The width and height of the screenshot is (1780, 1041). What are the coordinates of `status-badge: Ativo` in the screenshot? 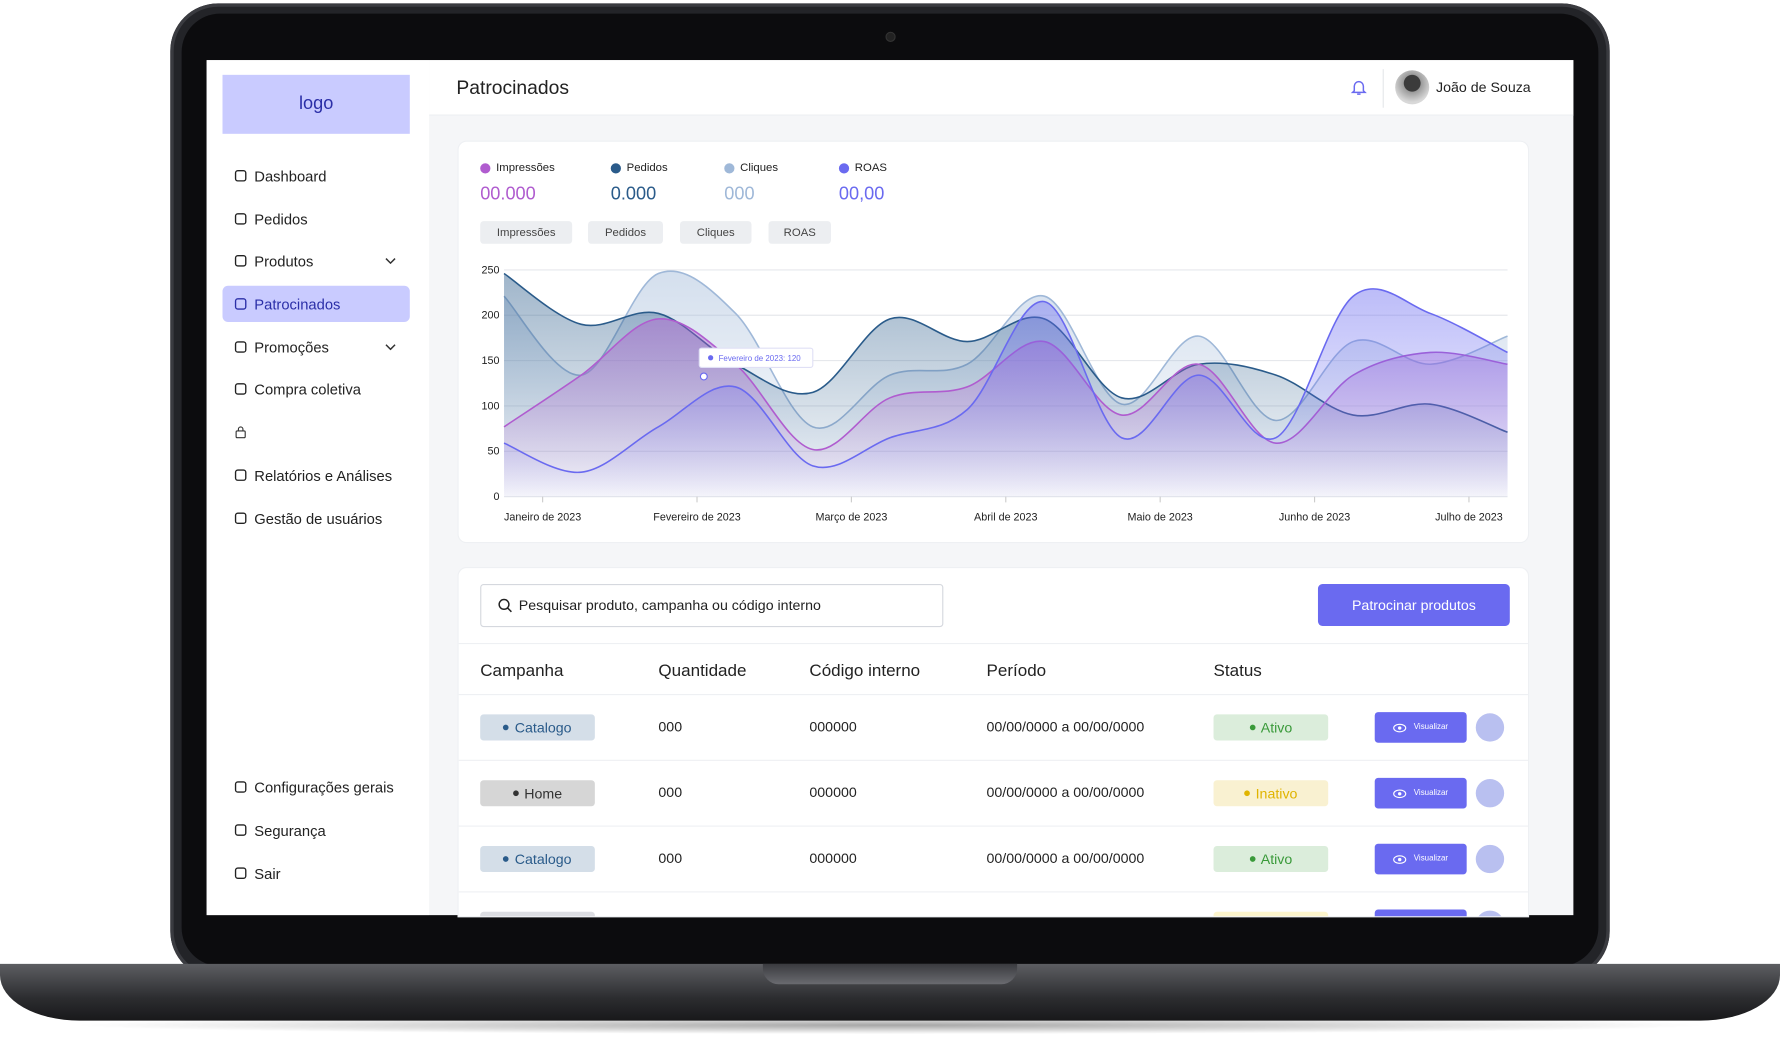 It's located at (1271, 727).